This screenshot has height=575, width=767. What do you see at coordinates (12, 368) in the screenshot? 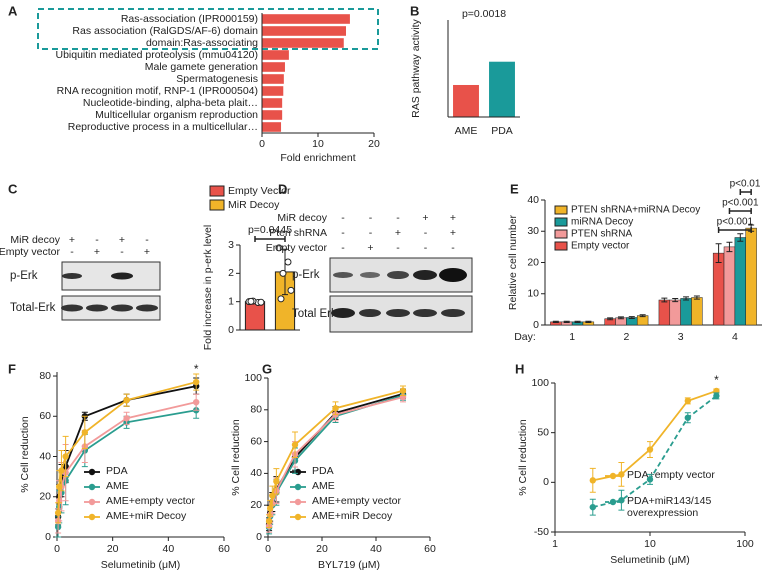
I see `panel-letter: F` at bounding box center [12, 368].